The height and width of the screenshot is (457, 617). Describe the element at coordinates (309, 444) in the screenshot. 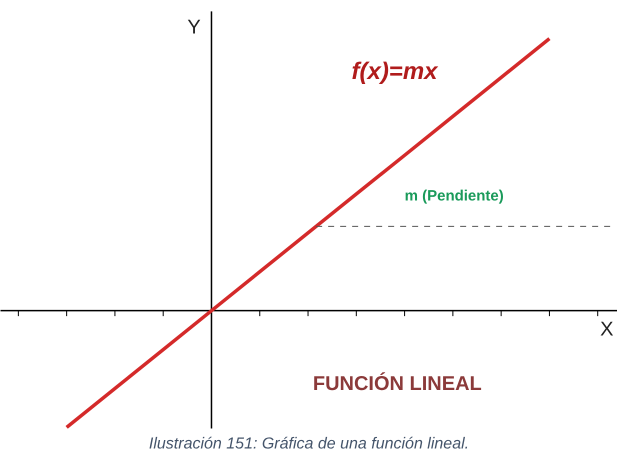

I see `text: Ilustración 151: Gráfica de una función lineal.` at that location.